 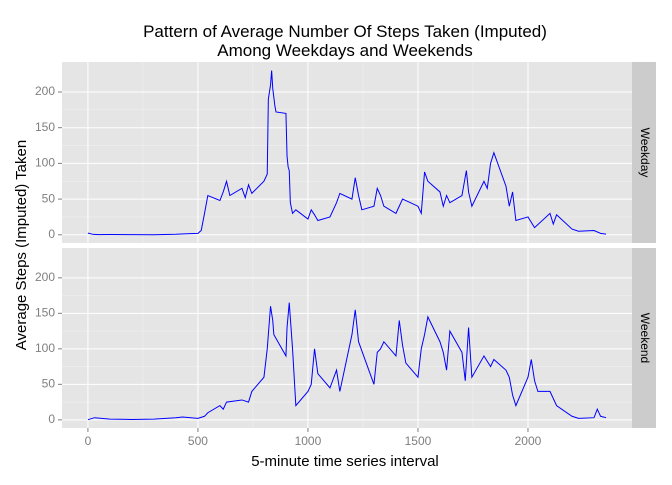 I want to click on x-tick-label: 500, so click(x=198, y=441).